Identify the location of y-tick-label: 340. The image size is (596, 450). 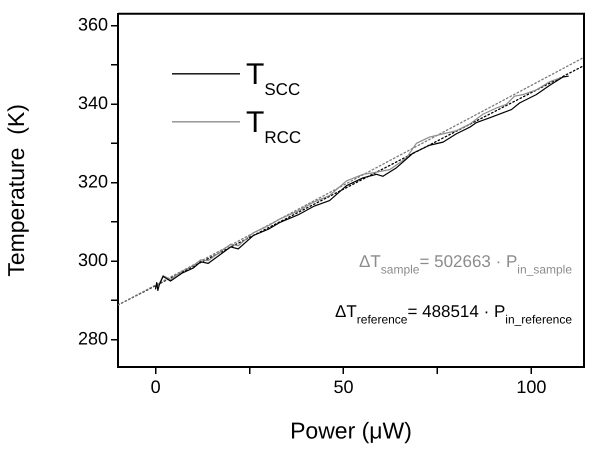
(93, 103).